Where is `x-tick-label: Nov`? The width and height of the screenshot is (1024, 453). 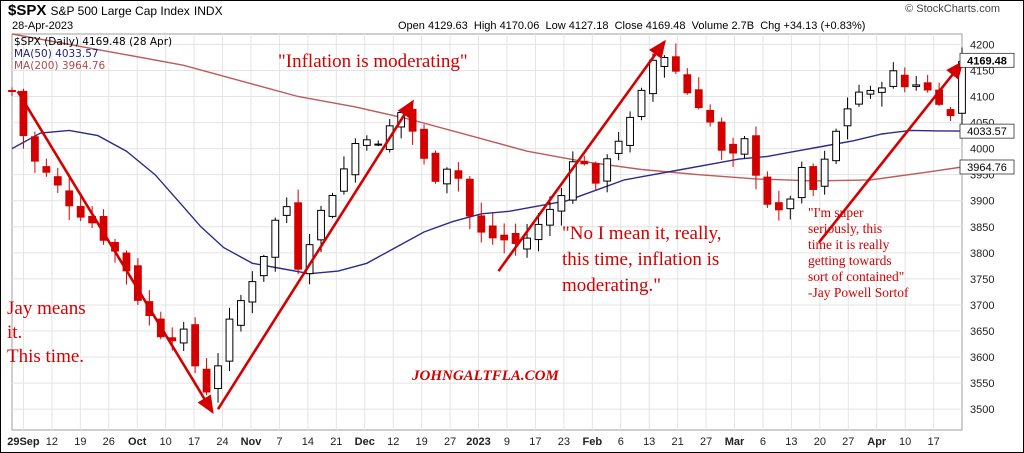 x-tick-label: Nov is located at coordinates (252, 442).